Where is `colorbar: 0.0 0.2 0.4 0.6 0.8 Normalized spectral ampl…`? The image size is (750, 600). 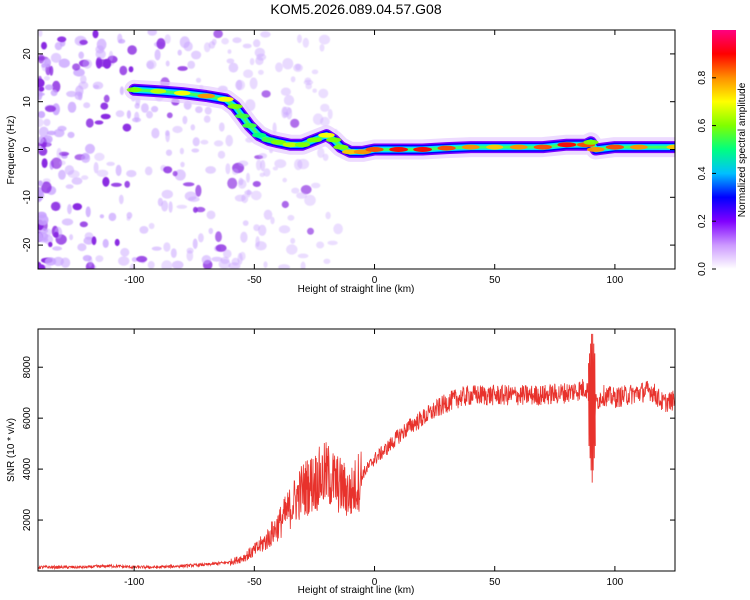
colorbar: 0.0 0.2 0.4 0.6 0.8 Normalized spectral ampl… is located at coordinates (722, 153).